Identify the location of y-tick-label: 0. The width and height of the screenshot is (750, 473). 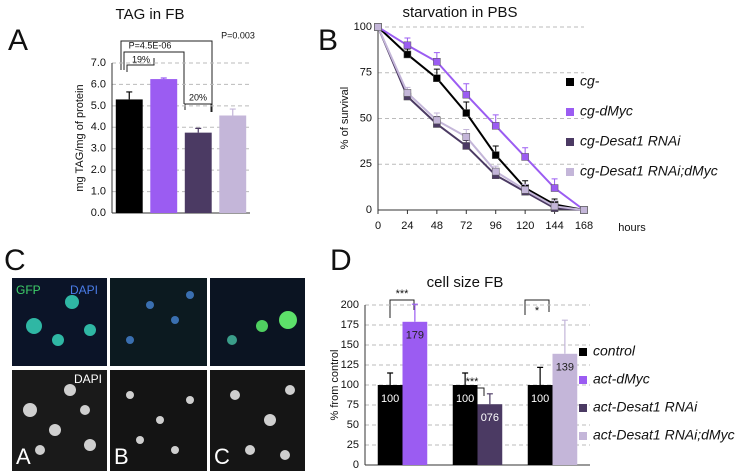
(369, 210).